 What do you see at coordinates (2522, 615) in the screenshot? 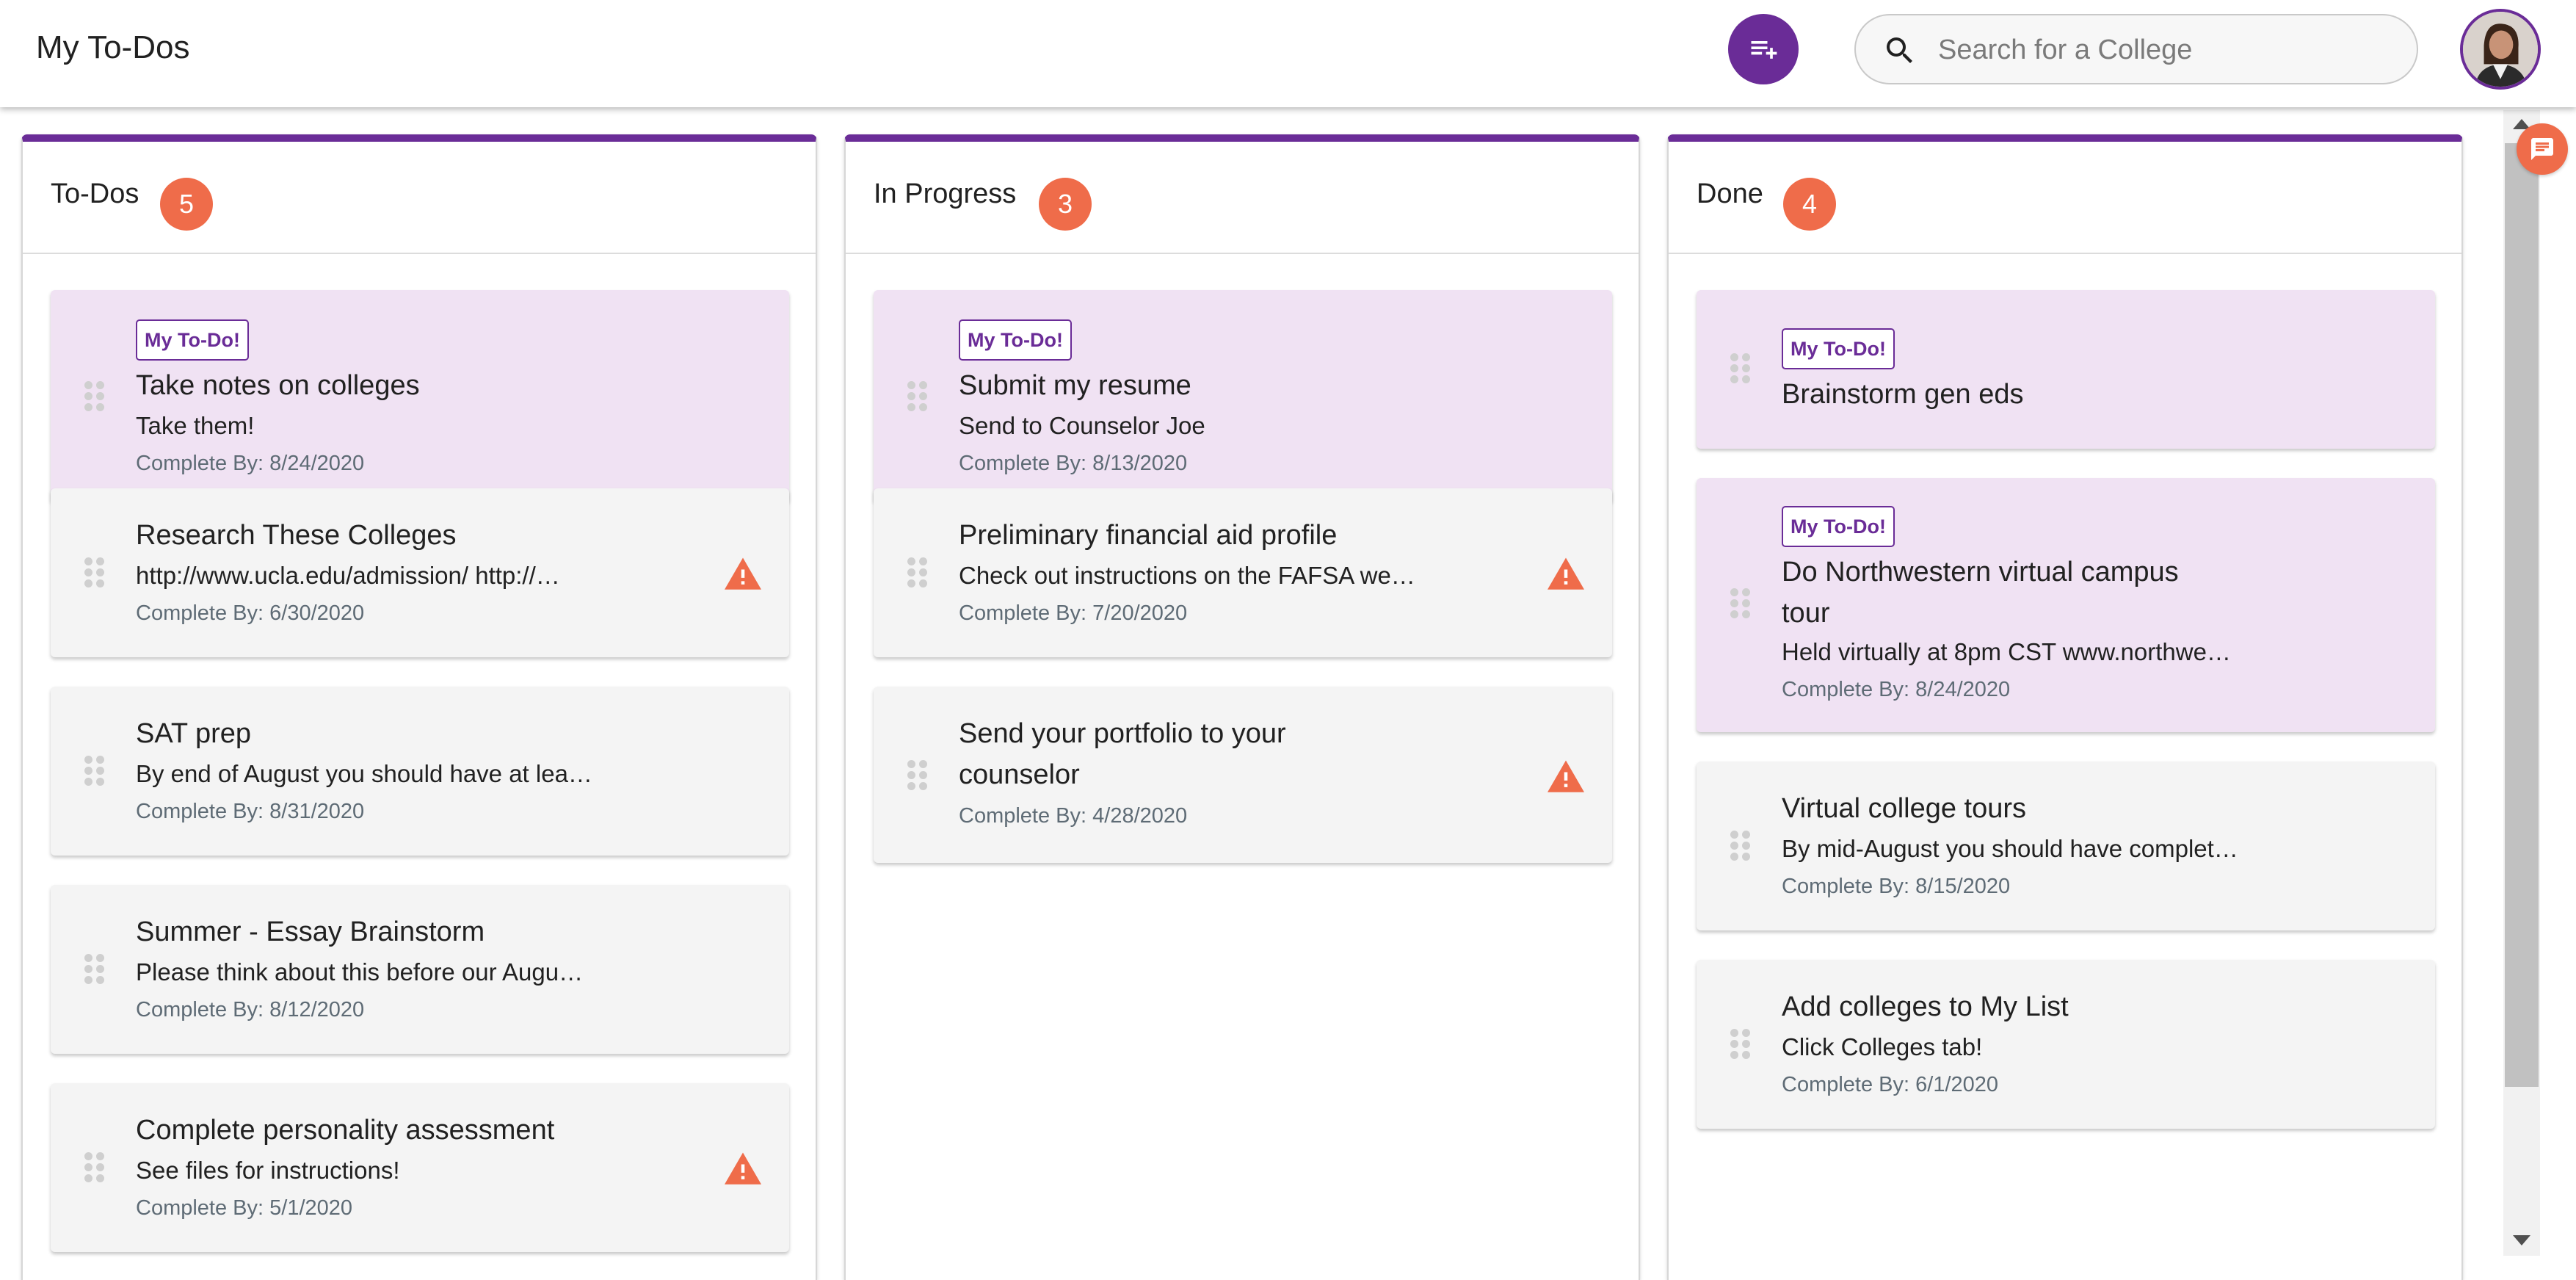
I see `scroll-thumb` at bounding box center [2522, 615].